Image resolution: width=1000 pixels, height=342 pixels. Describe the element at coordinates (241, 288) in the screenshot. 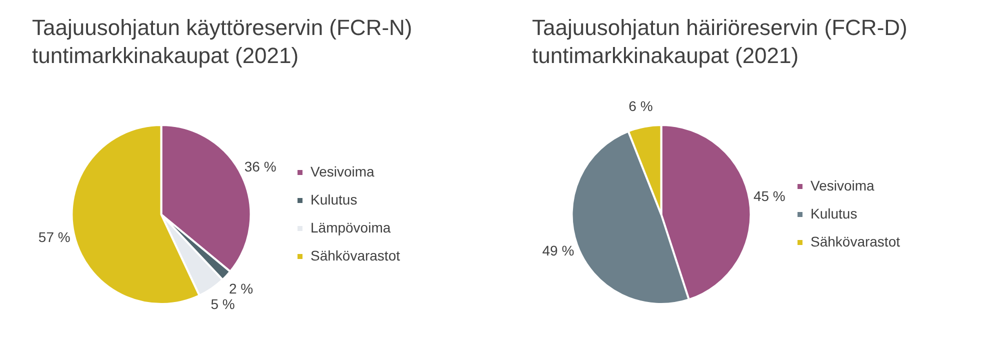

I see `data-label: 2 %` at that location.